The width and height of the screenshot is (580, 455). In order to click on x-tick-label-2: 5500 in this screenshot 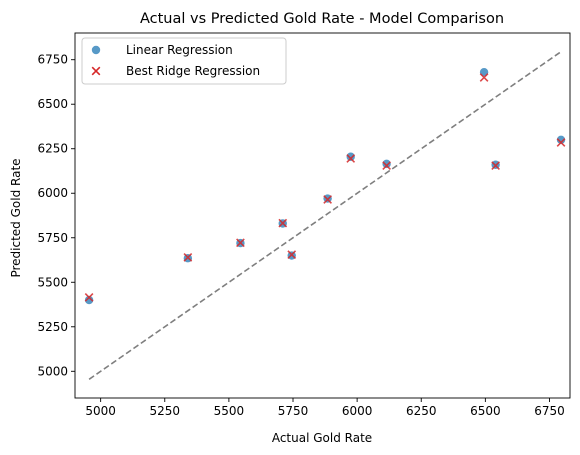, I will do `click(229, 411)`.